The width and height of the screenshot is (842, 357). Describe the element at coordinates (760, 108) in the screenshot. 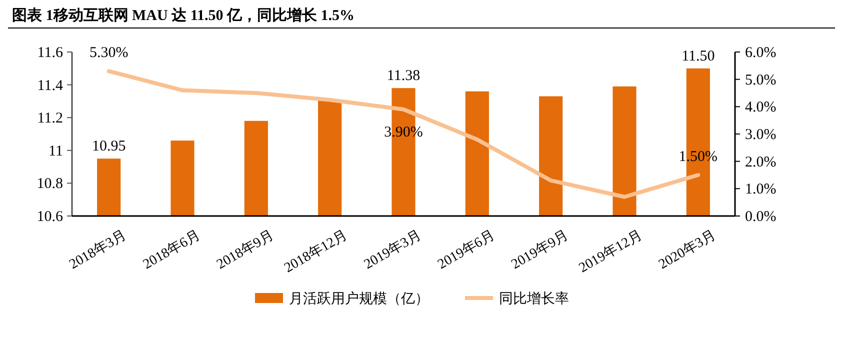

I see `y2-tick-label: 4.0%` at that location.